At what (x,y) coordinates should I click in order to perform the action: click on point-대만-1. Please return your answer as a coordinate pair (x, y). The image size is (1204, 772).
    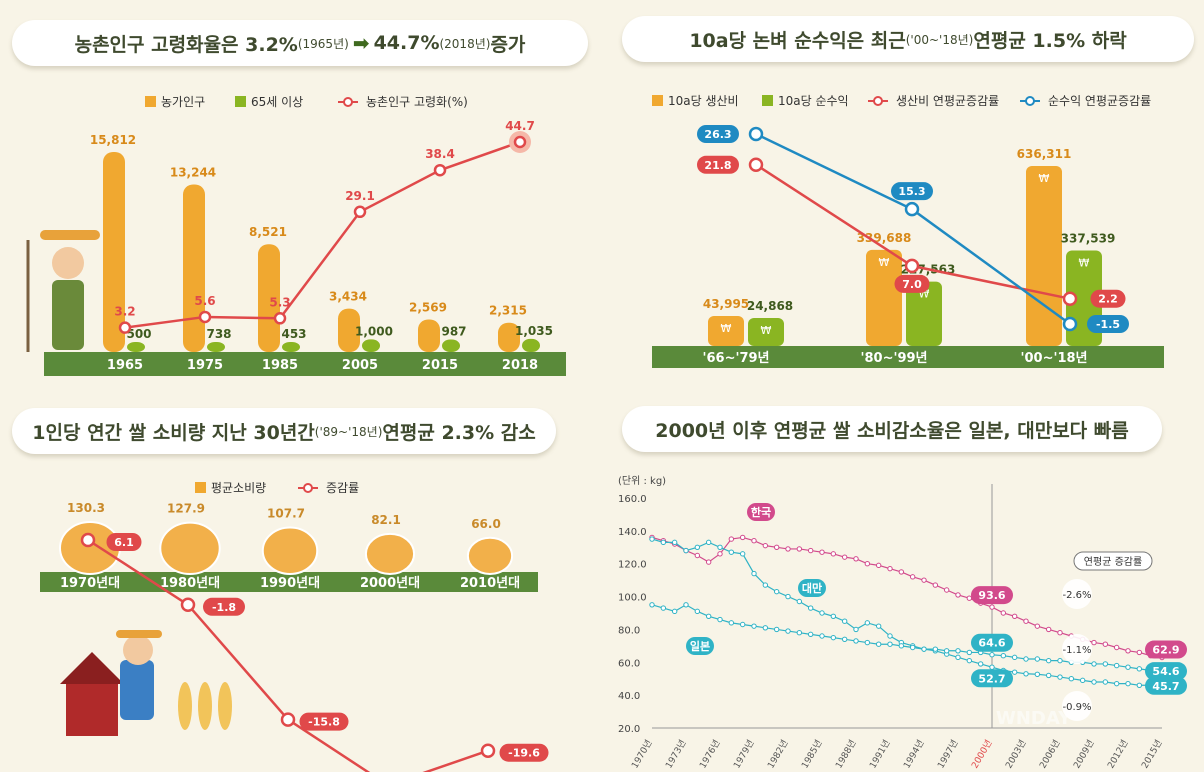
    Looking at the image, I should click on (663, 542).